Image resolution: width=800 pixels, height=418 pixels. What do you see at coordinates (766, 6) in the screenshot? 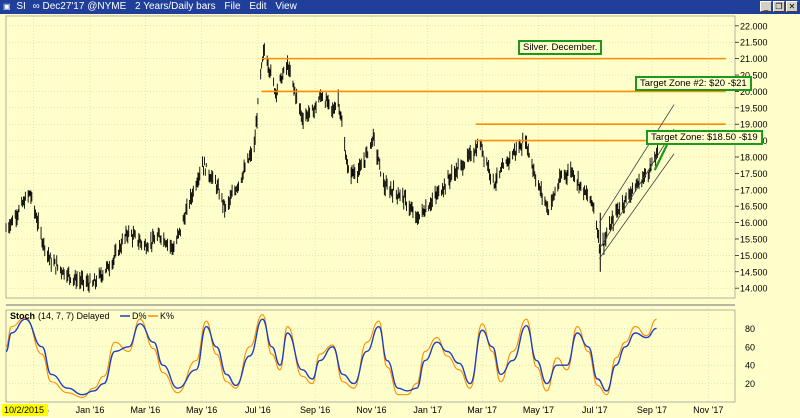
I see `minimize-icon: _` at bounding box center [766, 6].